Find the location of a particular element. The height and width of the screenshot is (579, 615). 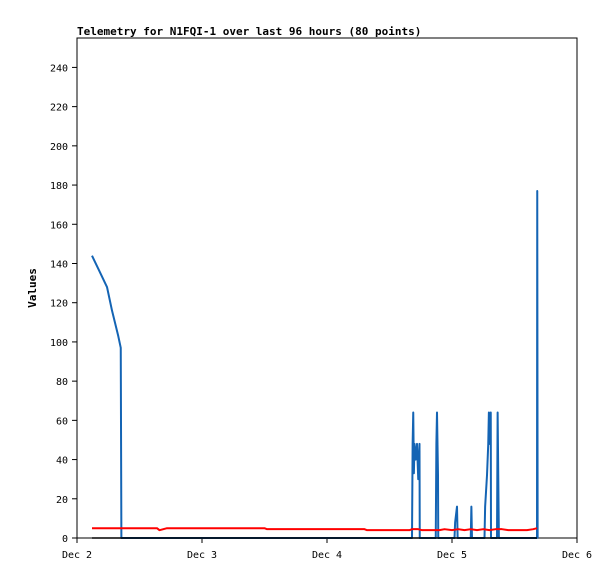

y-tick-label: 100 is located at coordinates (59, 343).